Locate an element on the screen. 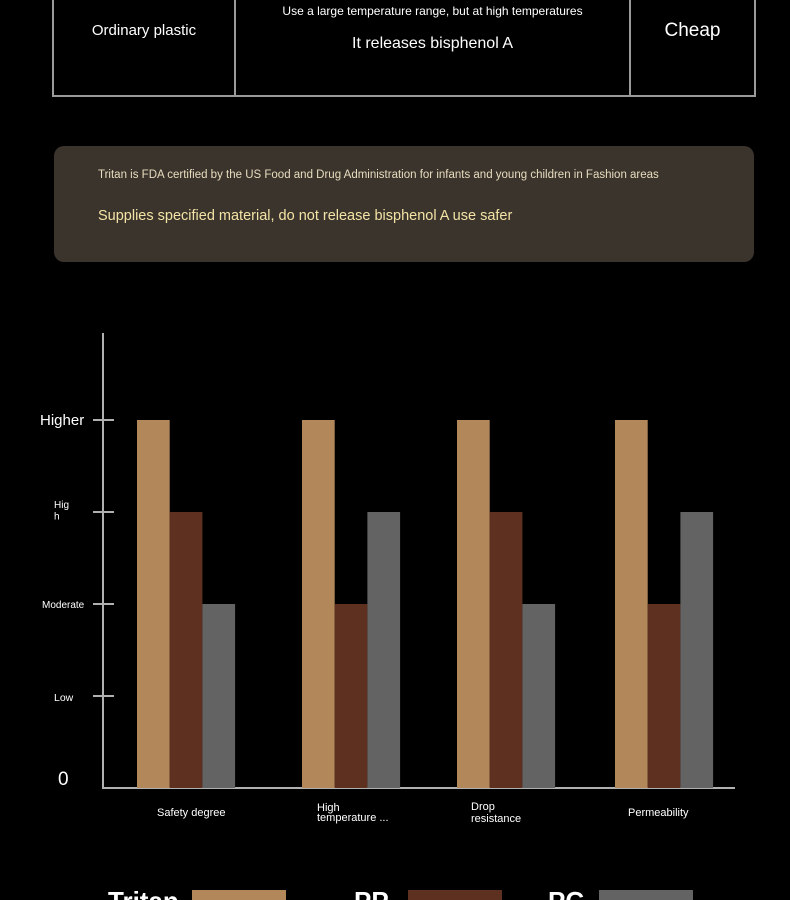 This screenshot has height=900, width=790. y-tick-label: Hig h is located at coordinates (61, 511).